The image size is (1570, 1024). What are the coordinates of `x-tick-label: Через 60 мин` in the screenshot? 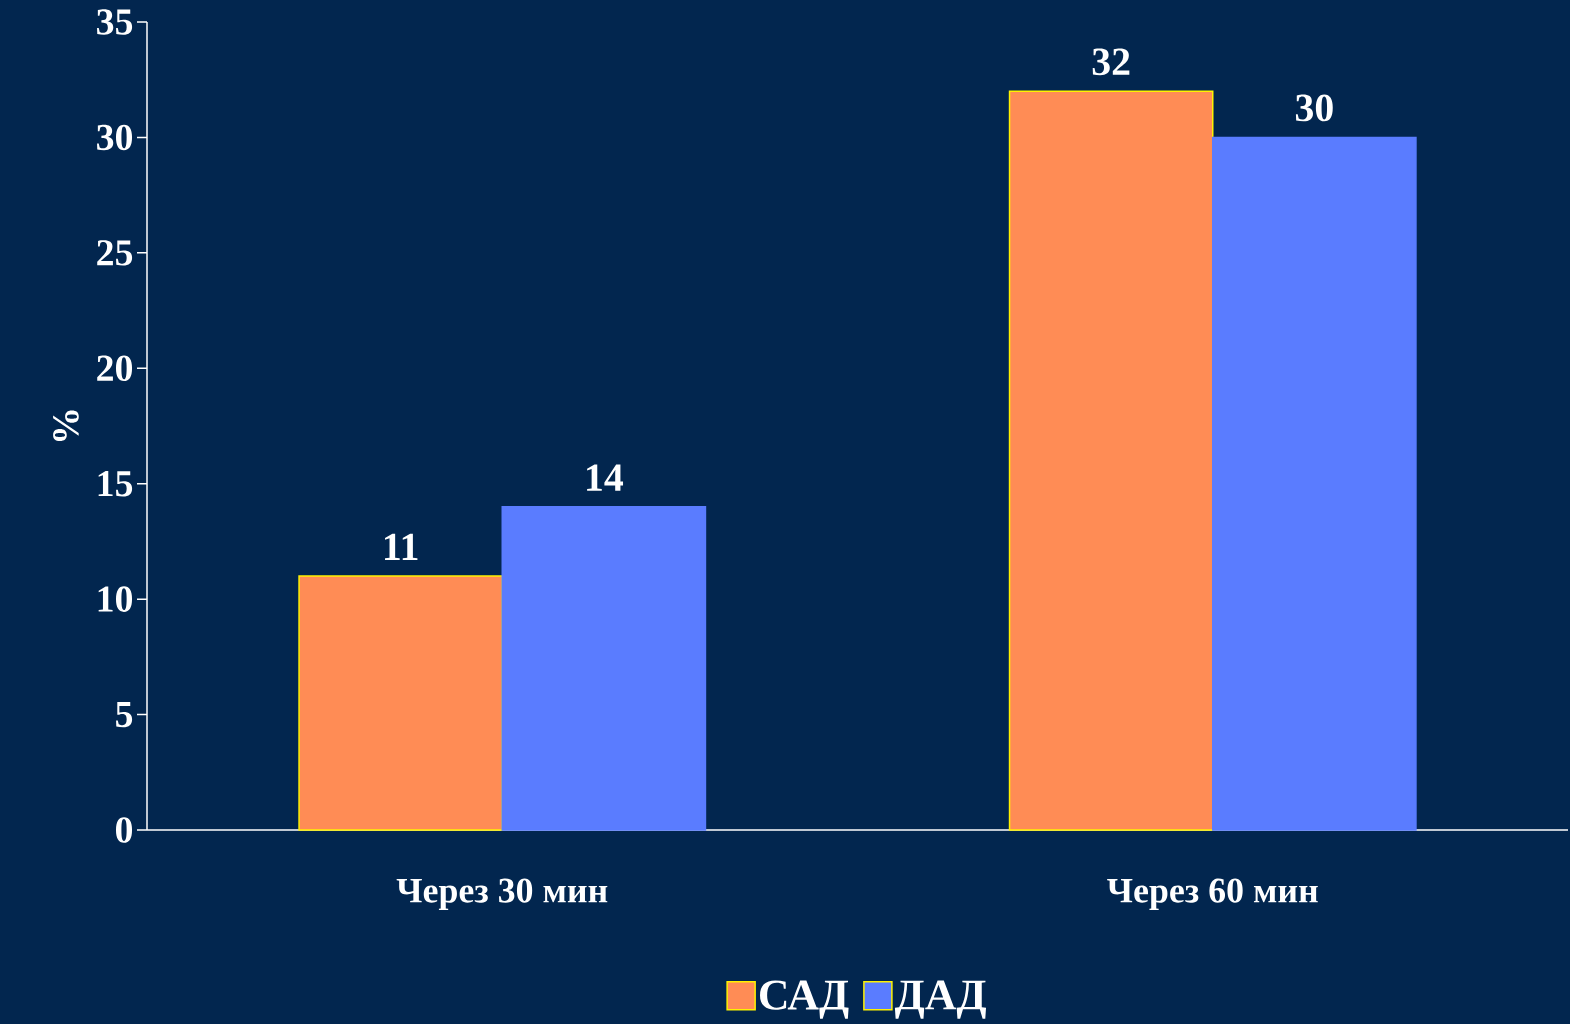 It's located at (1212, 894).